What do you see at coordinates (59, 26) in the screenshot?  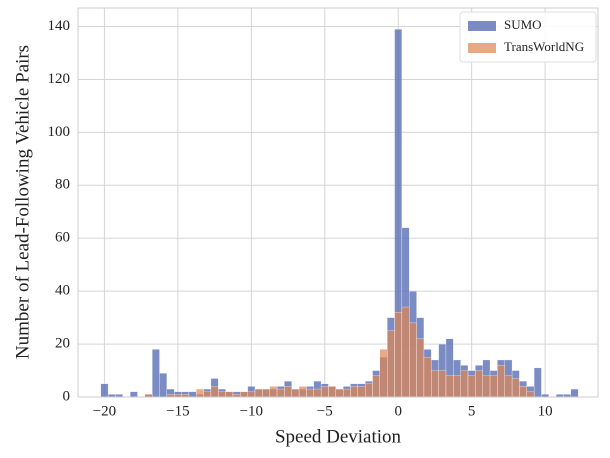 I see `y-tick-label: 140` at bounding box center [59, 26].